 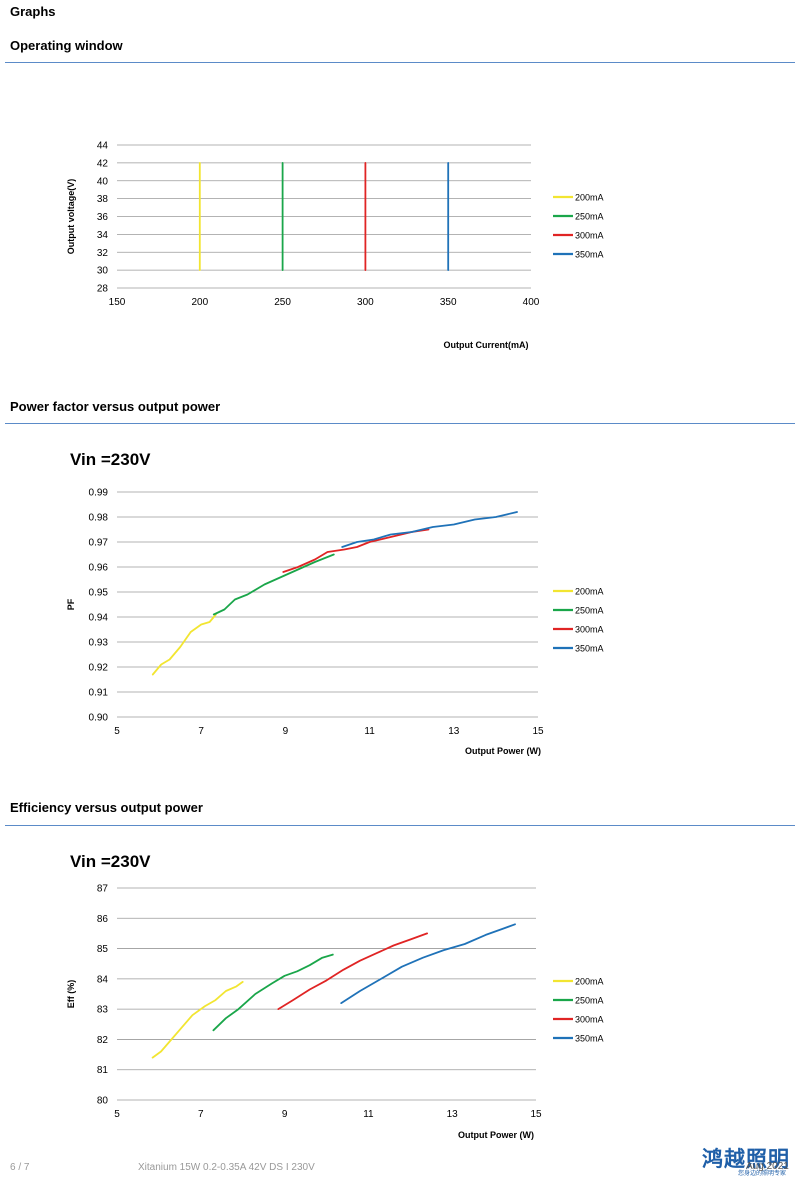 I want to click on y-axis-title: Eff (%), so click(x=71, y=994).